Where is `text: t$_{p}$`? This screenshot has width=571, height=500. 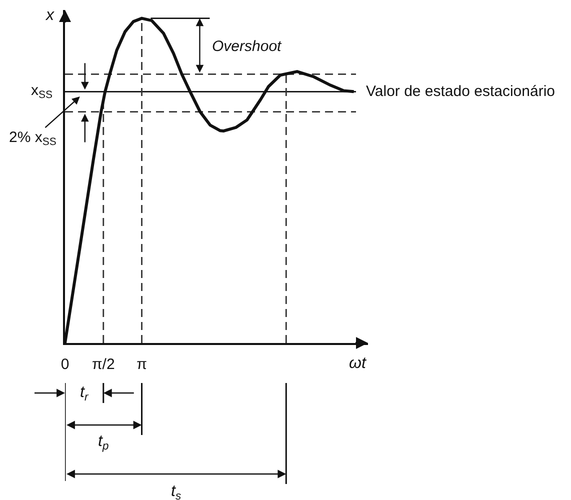 text: t$_{p}$ is located at coordinates (103, 442).